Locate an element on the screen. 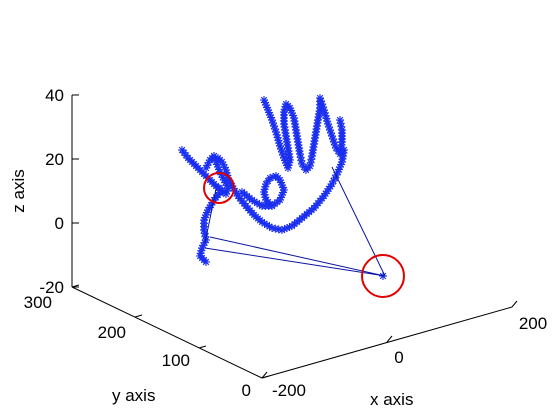  y-tick-label: 300 is located at coordinates (38, 302).